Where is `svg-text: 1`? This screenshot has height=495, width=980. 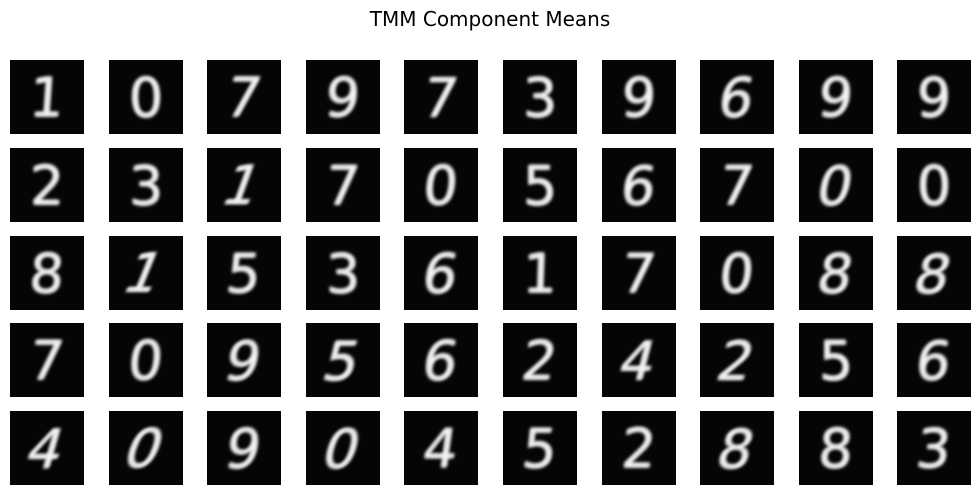 svg-text: 1 is located at coordinates (540, 273).